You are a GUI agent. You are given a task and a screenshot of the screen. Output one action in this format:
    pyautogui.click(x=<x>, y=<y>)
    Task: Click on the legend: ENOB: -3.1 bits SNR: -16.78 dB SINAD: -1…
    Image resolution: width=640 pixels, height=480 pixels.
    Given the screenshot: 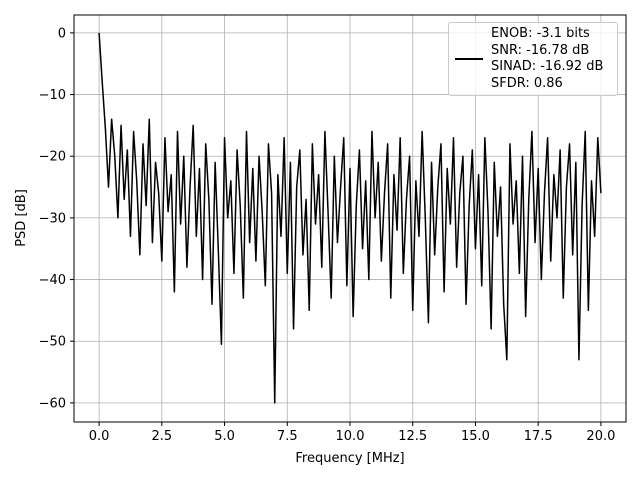 What is the action you would take?
    pyautogui.click(x=533, y=59)
    